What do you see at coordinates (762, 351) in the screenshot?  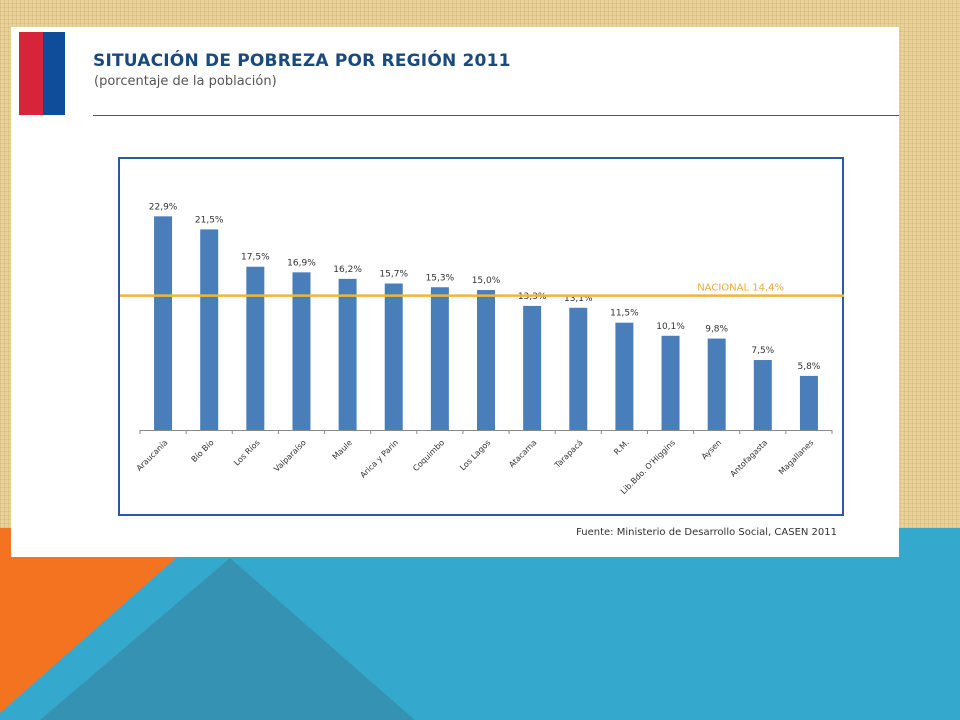 I see `bar-value-label-13: 7,5%` at bounding box center [762, 351].